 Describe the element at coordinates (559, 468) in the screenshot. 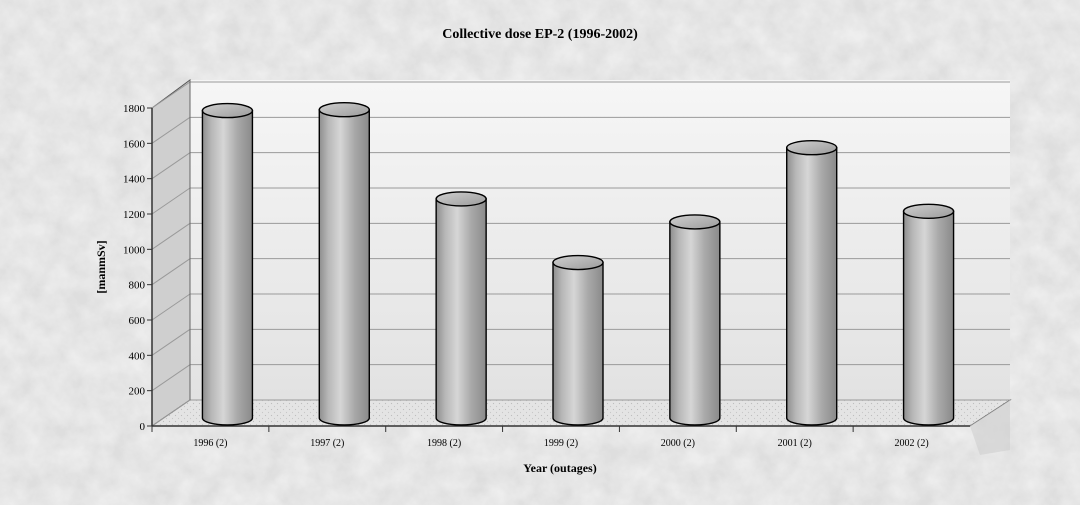

I see `x-axis-label: Year (outages)` at that location.